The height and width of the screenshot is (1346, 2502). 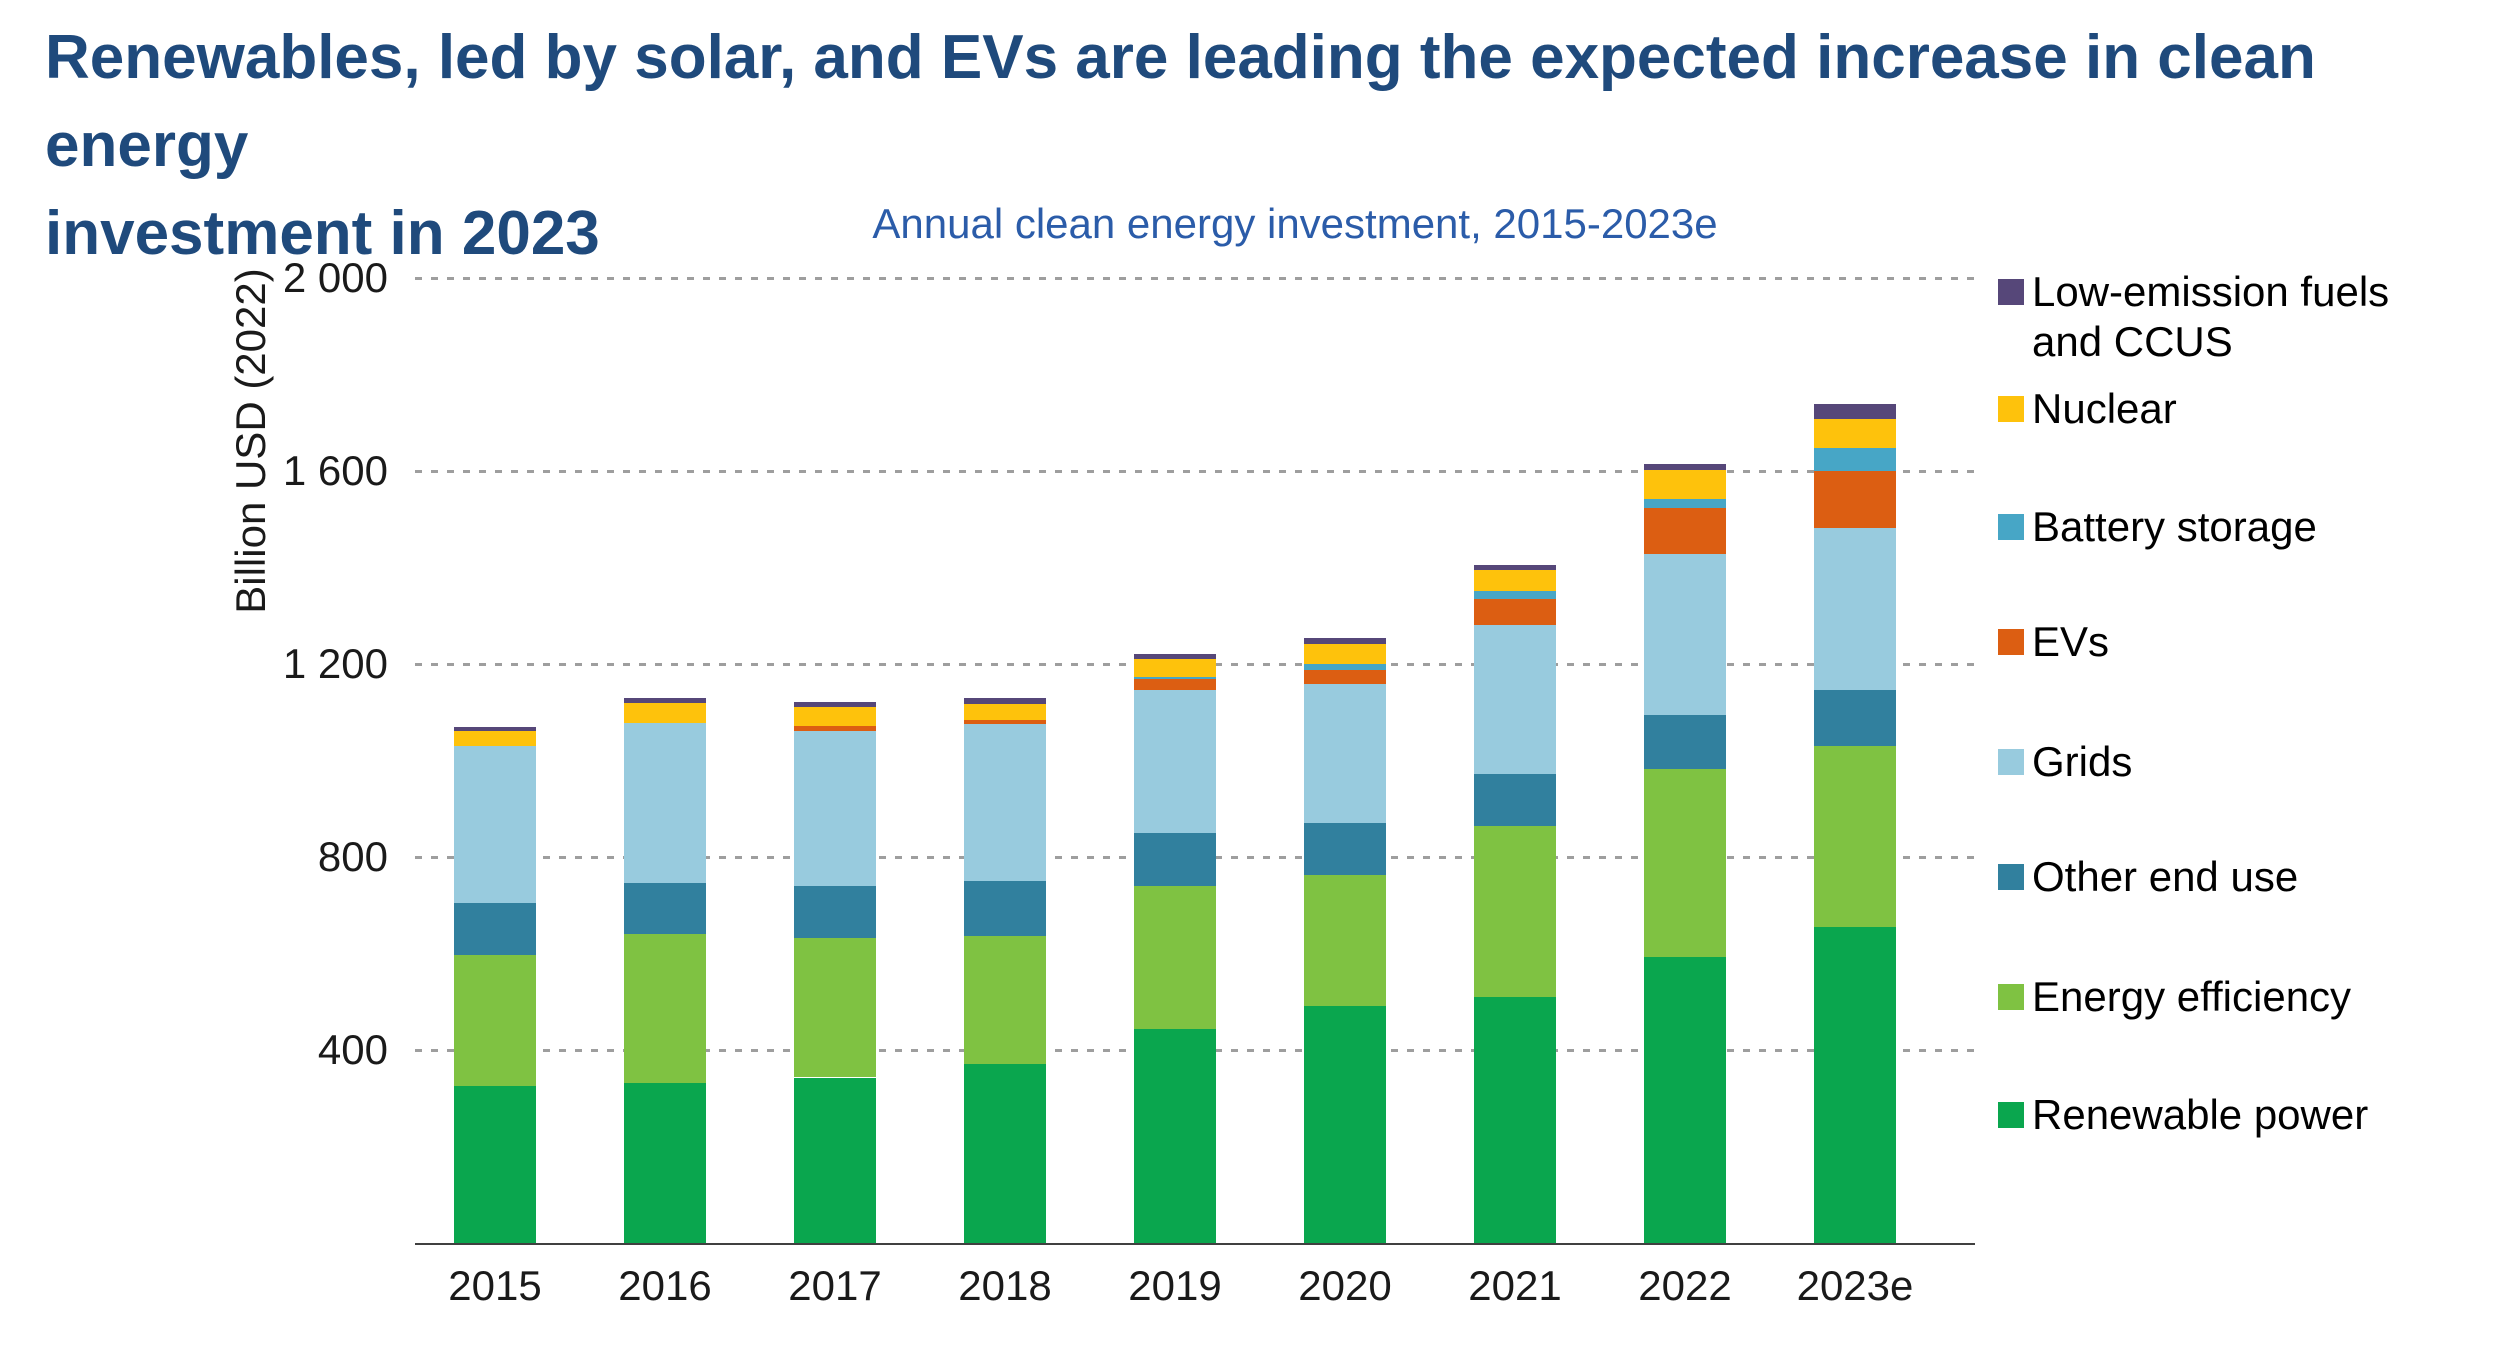 I want to click on legend-swatch-renewable-power, so click(x=2011, y=1115).